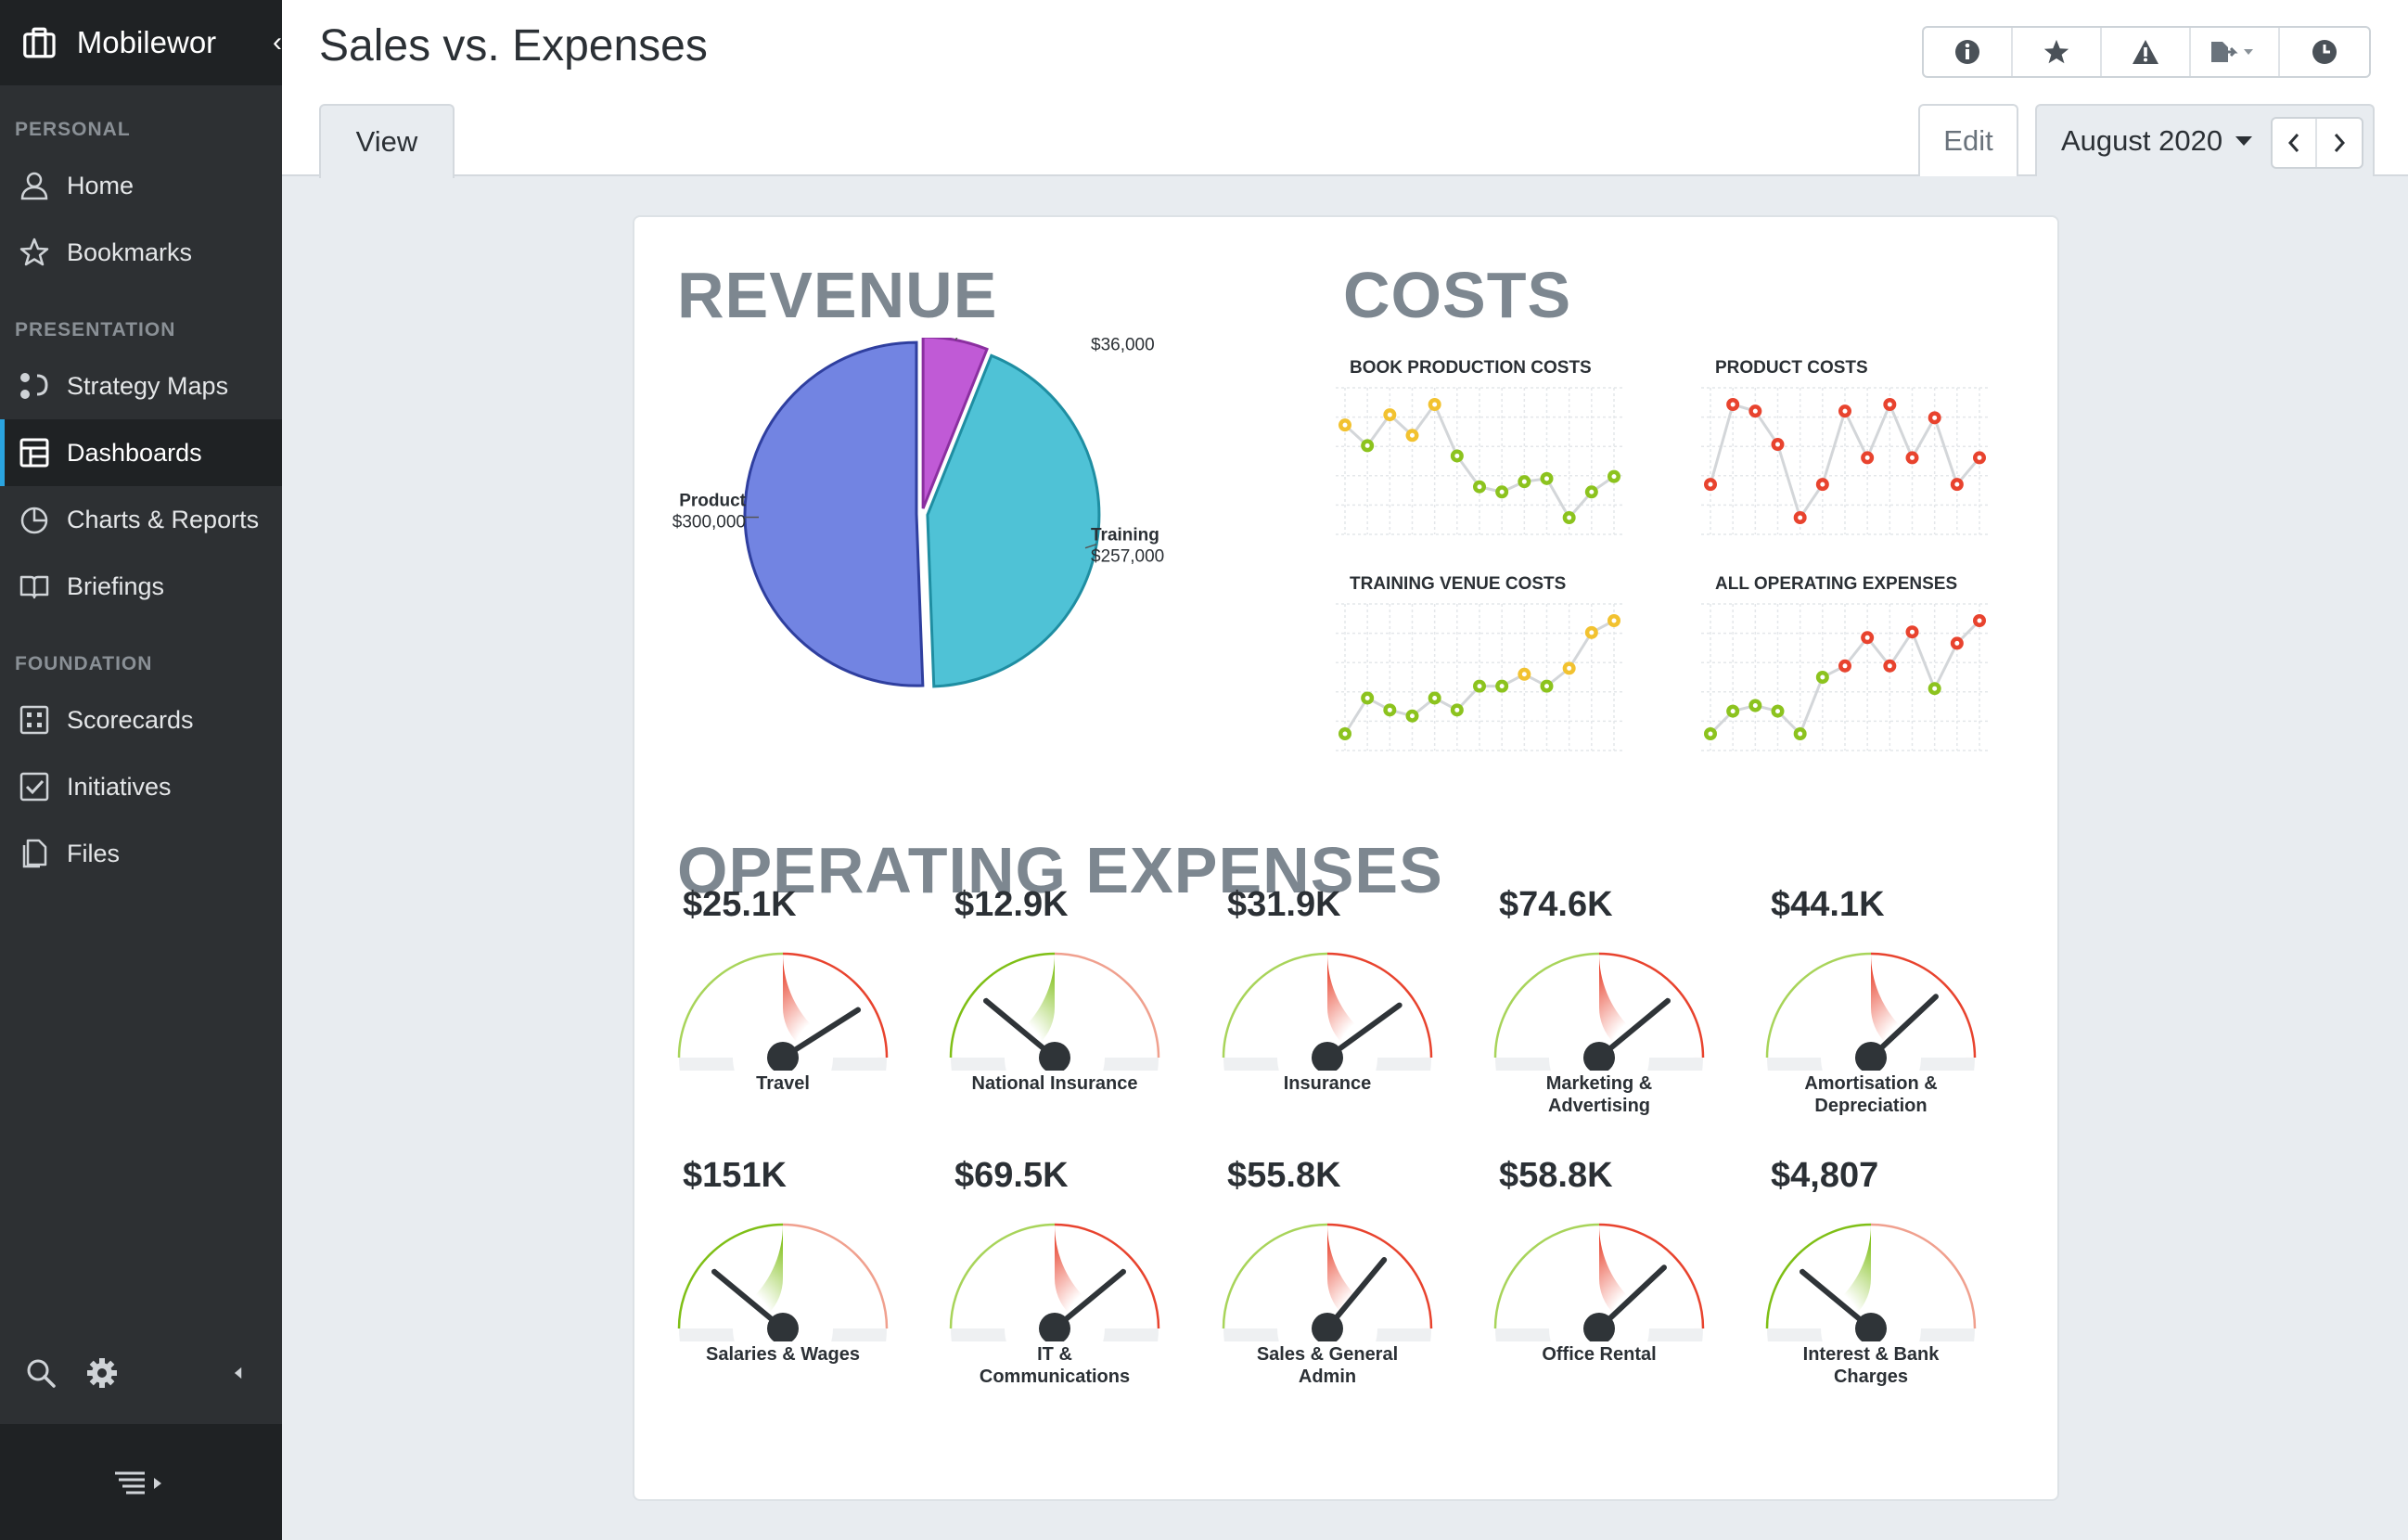 The height and width of the screenshot is (1540, 2408). Describe the element at coordinates (1284, 904) in the screenshot. I see `gauge-value: $31.9K` at that location.